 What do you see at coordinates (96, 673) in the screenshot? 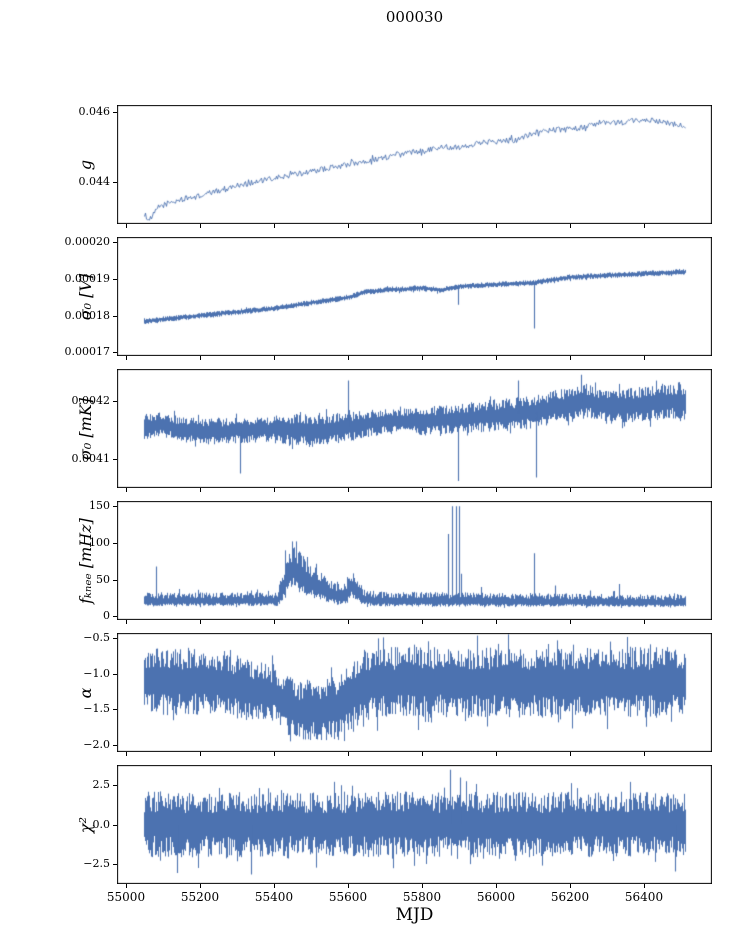
I see `y-tick-label: −1.0` at bounding box center [96, 673].